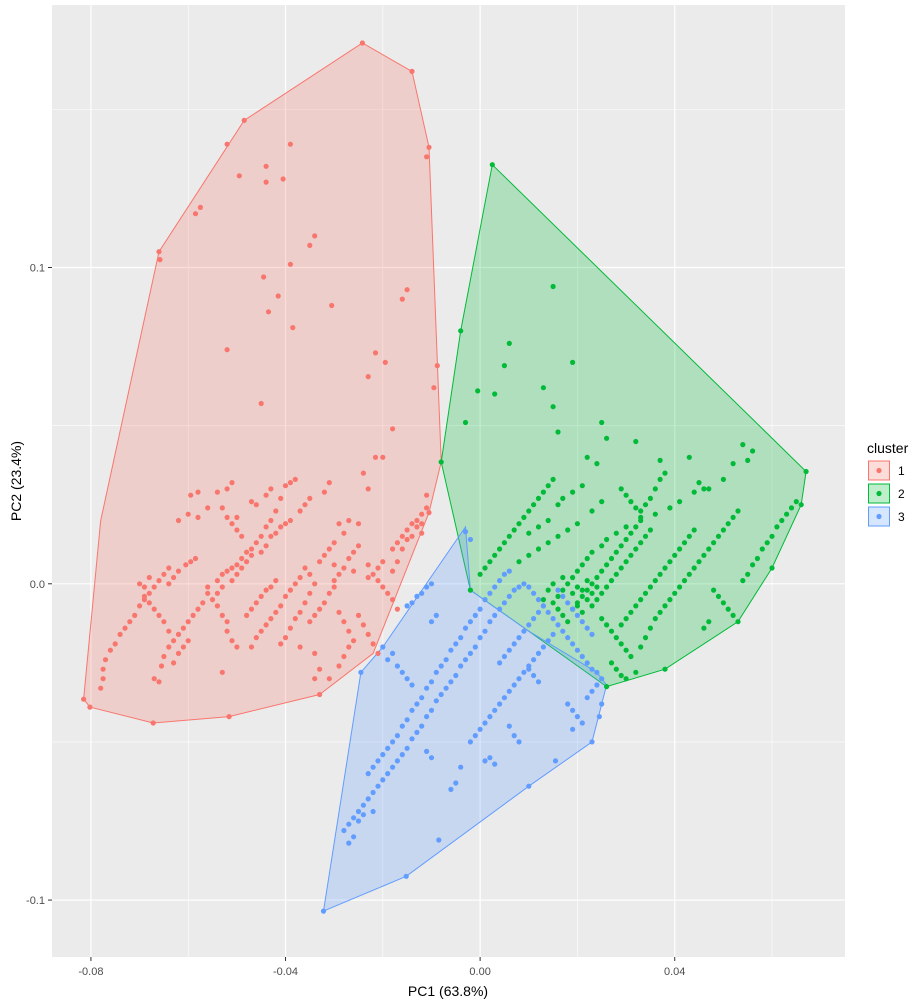 The image size is (924, 1006). Describe the element at coordinates (285, 972) in the screenshot. I see `x-tick-label: -0.04` at that location.